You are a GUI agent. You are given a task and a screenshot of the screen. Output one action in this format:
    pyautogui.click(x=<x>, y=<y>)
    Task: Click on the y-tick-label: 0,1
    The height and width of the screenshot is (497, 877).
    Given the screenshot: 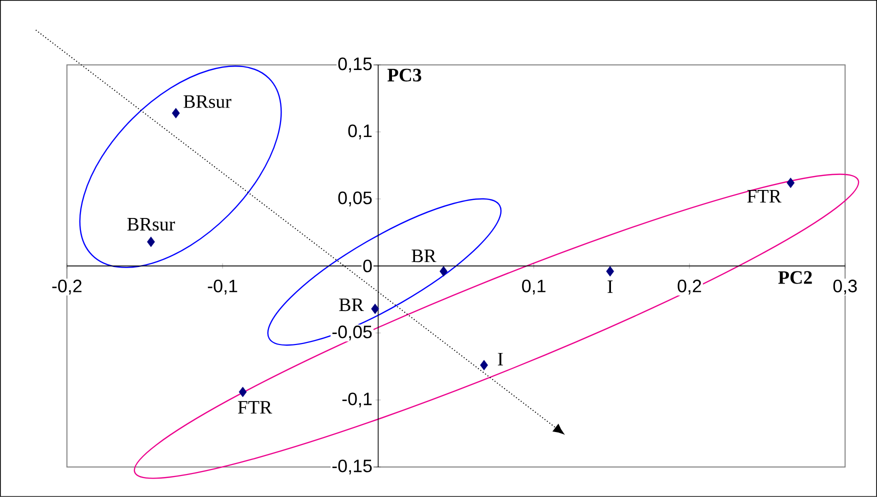 What is the action you would take?
    pyautogui.click(x=360, y=132)
    